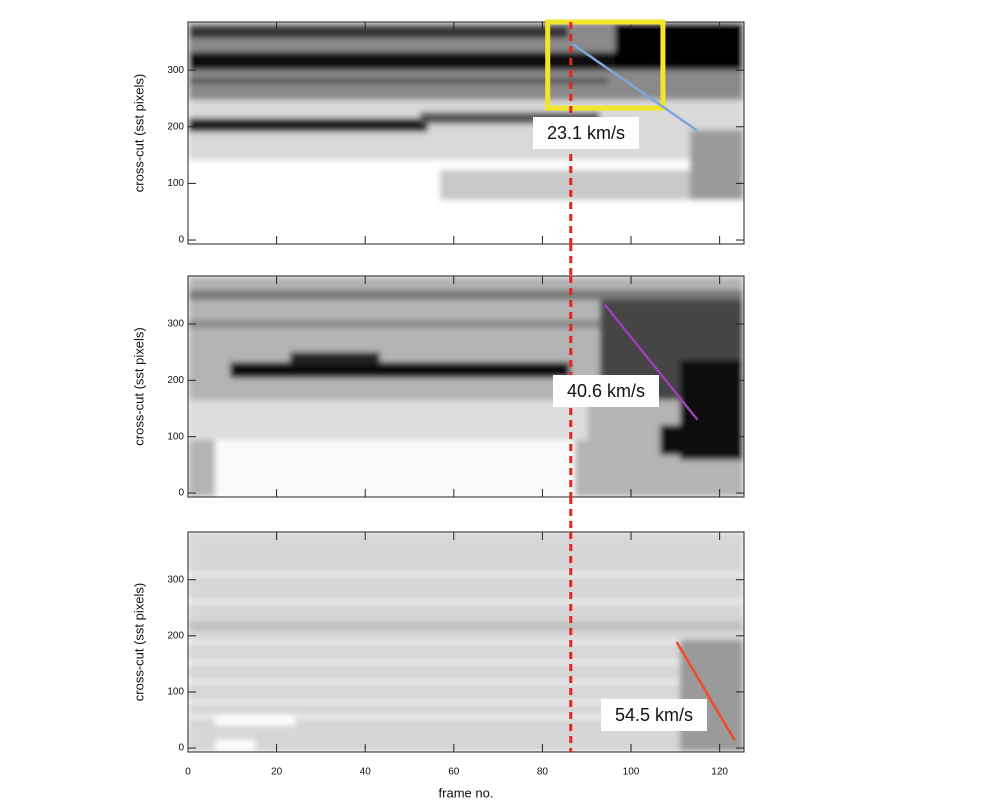  I want to click on highlight-box, so click(605, 65).